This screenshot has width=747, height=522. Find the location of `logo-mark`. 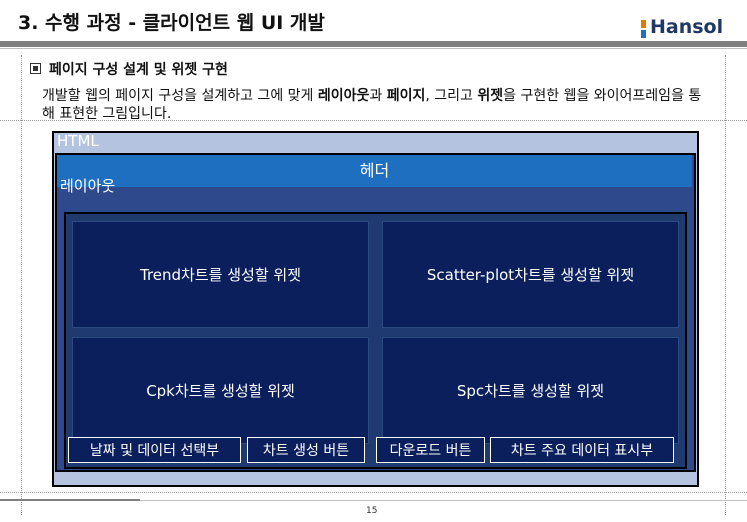

logo-mark is located at coordinates (643, 29).